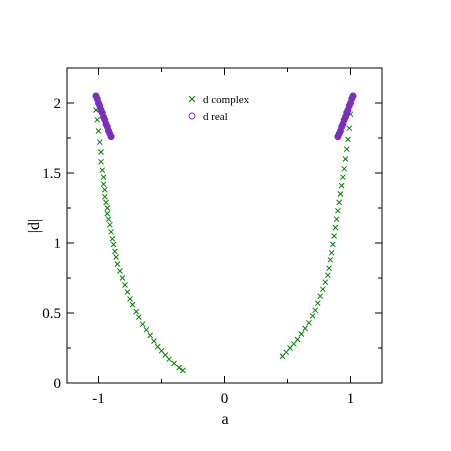 This screenshot has width=451, height=451. I want to click on y-axis-label: |d|, so click(34, 226).